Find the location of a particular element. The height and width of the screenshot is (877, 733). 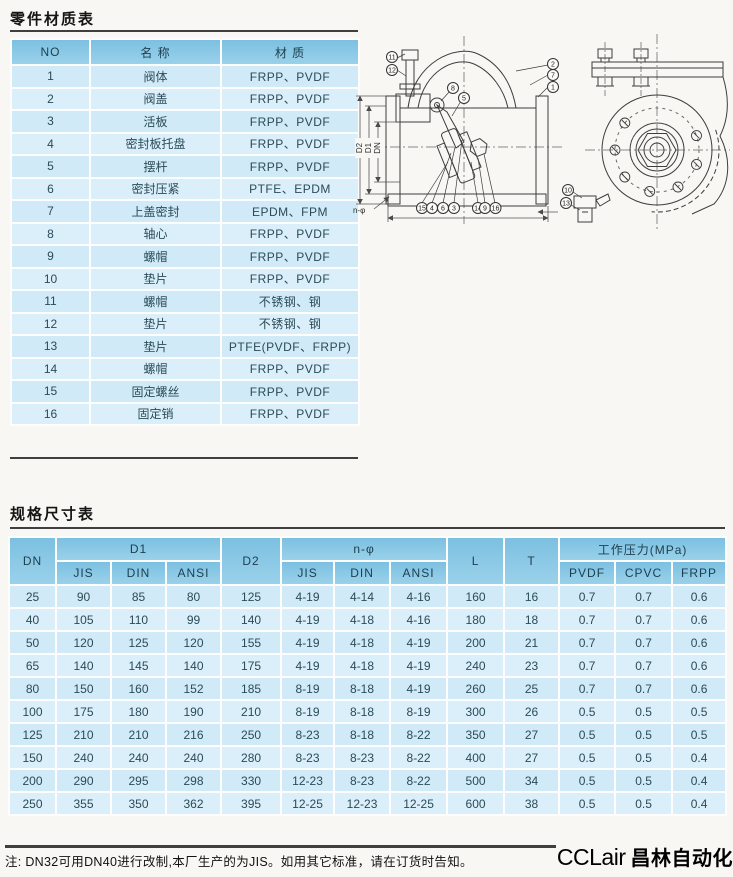

col-group-n-phi: n-φ is located at coordinates (364, 549).